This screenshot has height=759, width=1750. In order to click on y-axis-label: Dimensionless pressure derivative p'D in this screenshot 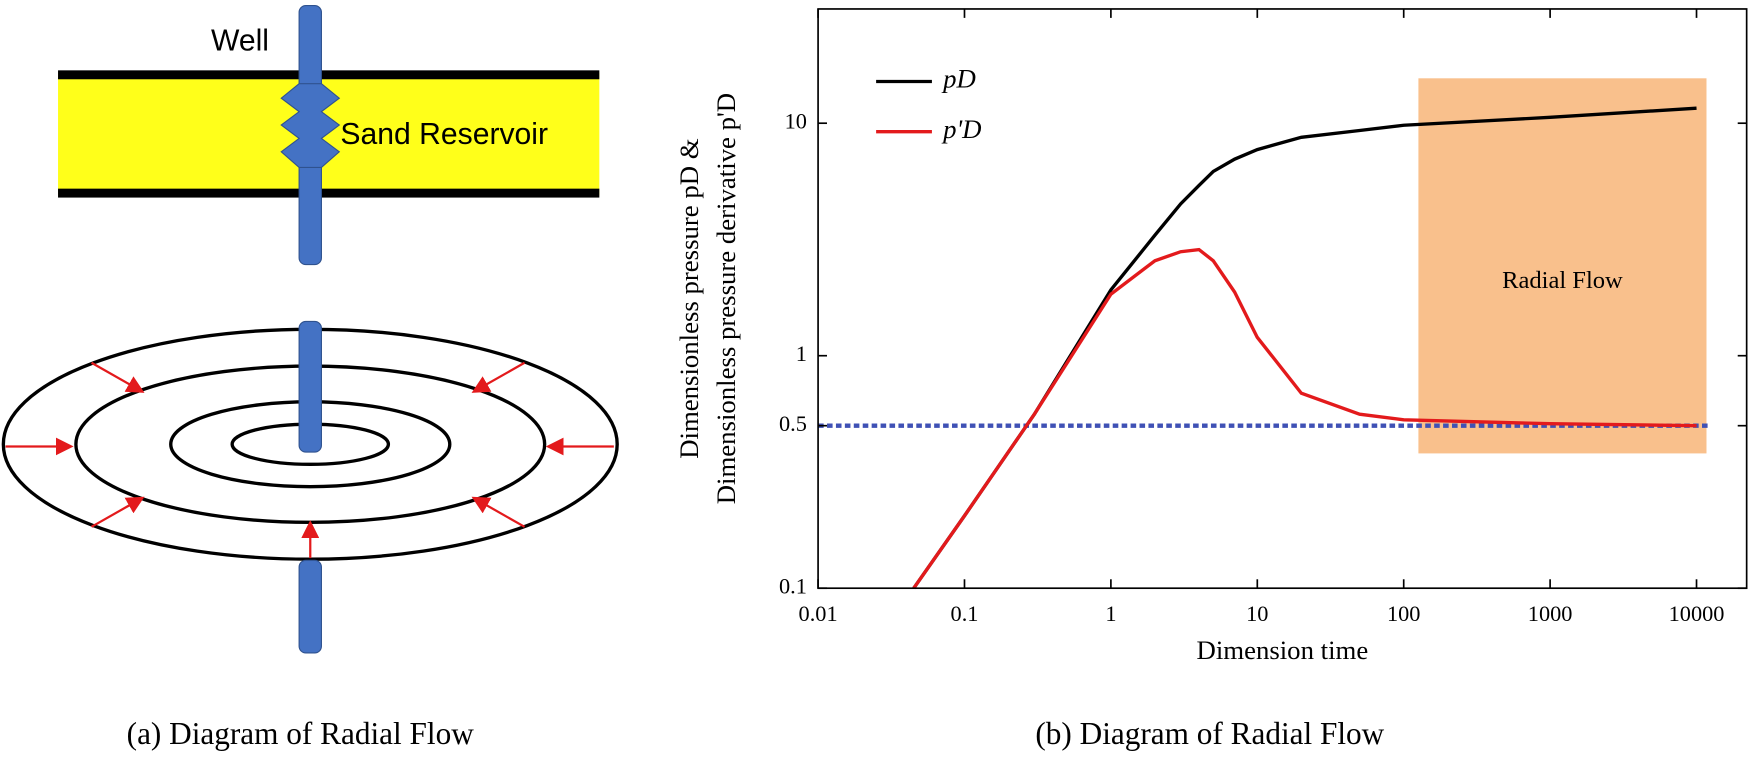, I will do `click(726, 298)`.